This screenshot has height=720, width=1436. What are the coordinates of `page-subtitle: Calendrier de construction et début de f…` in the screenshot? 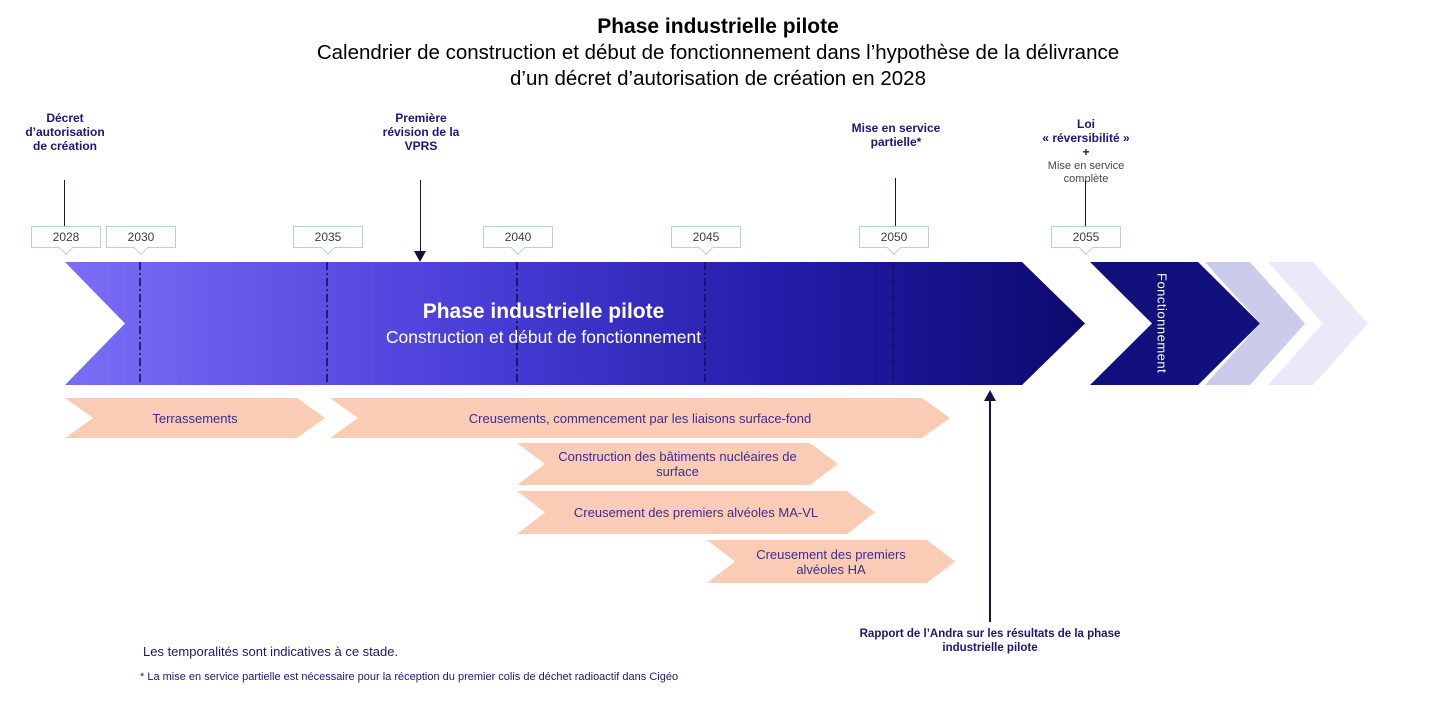 It's located at (718, 65).